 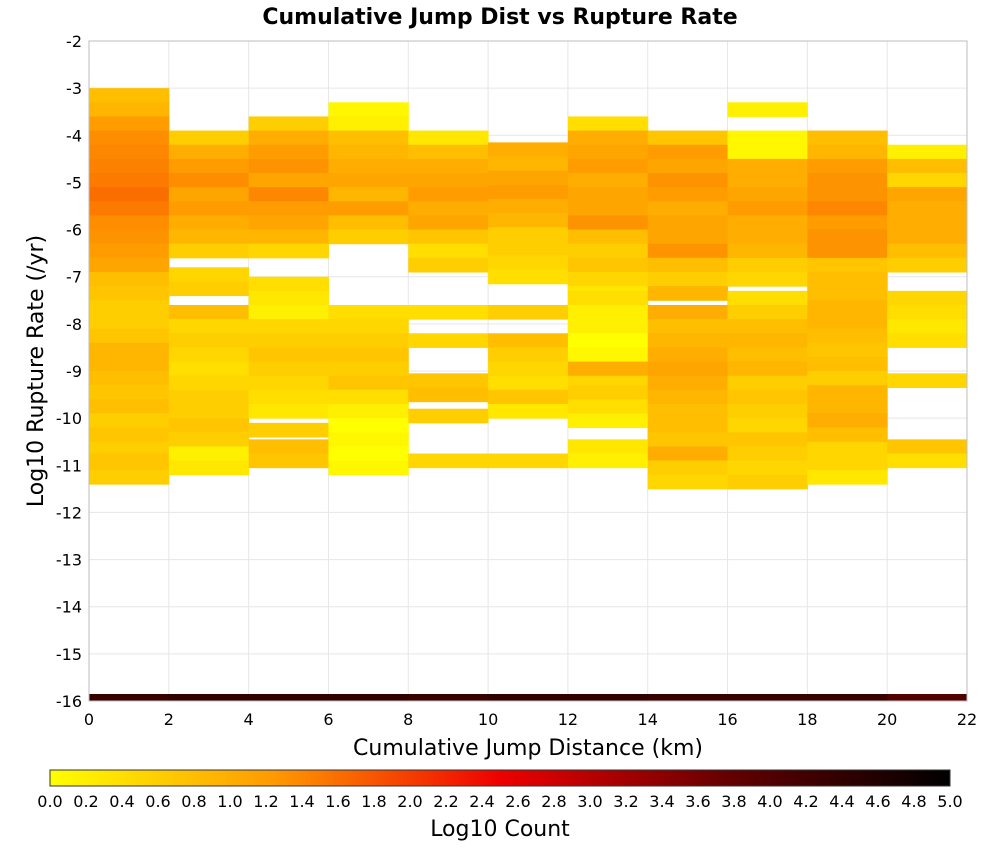 What do you see at coordinates (528, 748) in the screenshot?
I see `x-axis-label: Cumulative Jump Distance (km)` at bounding box center [528, 748].